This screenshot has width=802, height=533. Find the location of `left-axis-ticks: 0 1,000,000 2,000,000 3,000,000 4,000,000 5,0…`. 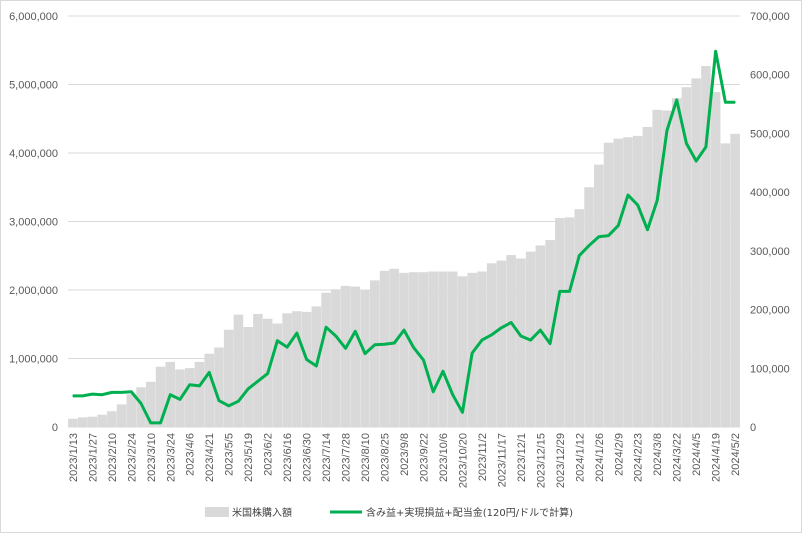

left-axis-ticks: 0 1,000,000 2,000,000 3,000,000 4,000,000 5,0… is located at coordinates (33, 222).